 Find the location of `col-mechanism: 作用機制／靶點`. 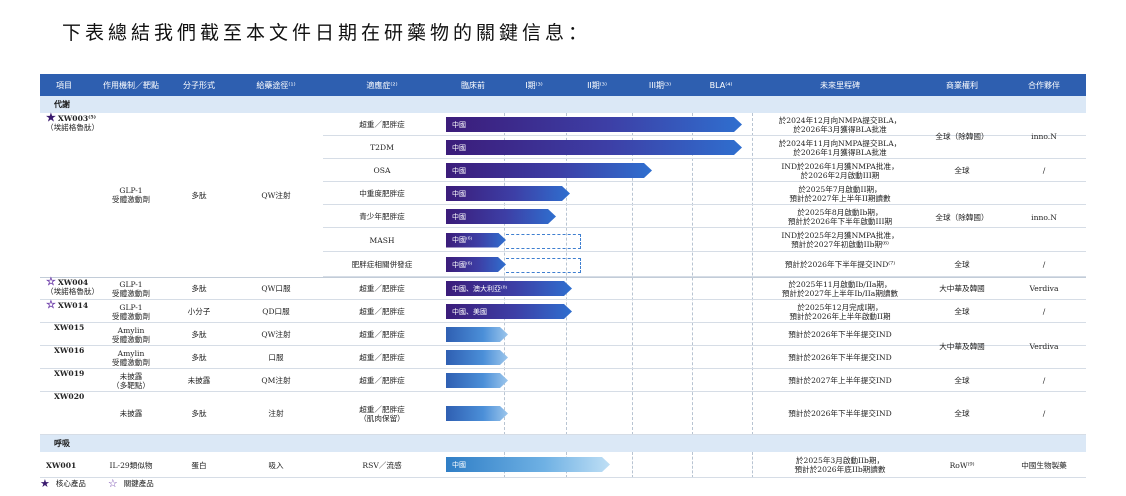

col-mechanism: 作用機制／靶點 is located at coordinates (131, 85).